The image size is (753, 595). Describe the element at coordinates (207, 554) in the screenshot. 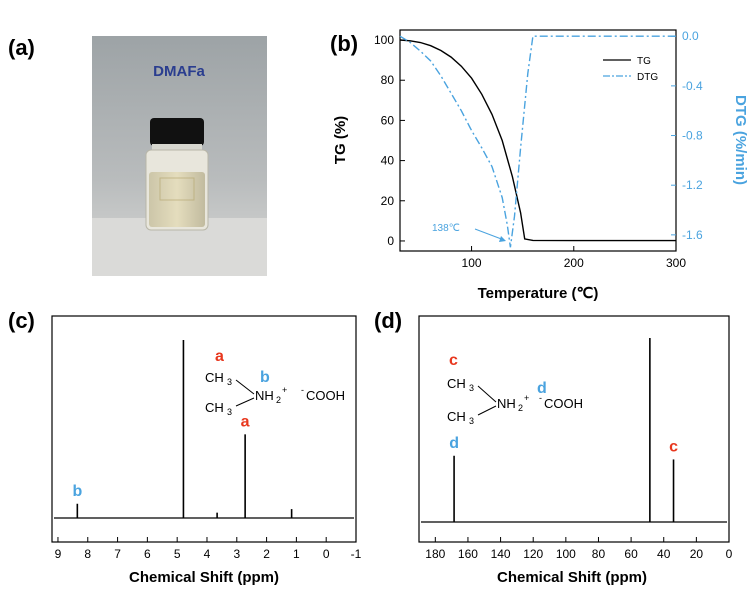

I see `chart-c-xtick-label: 4` at that location.